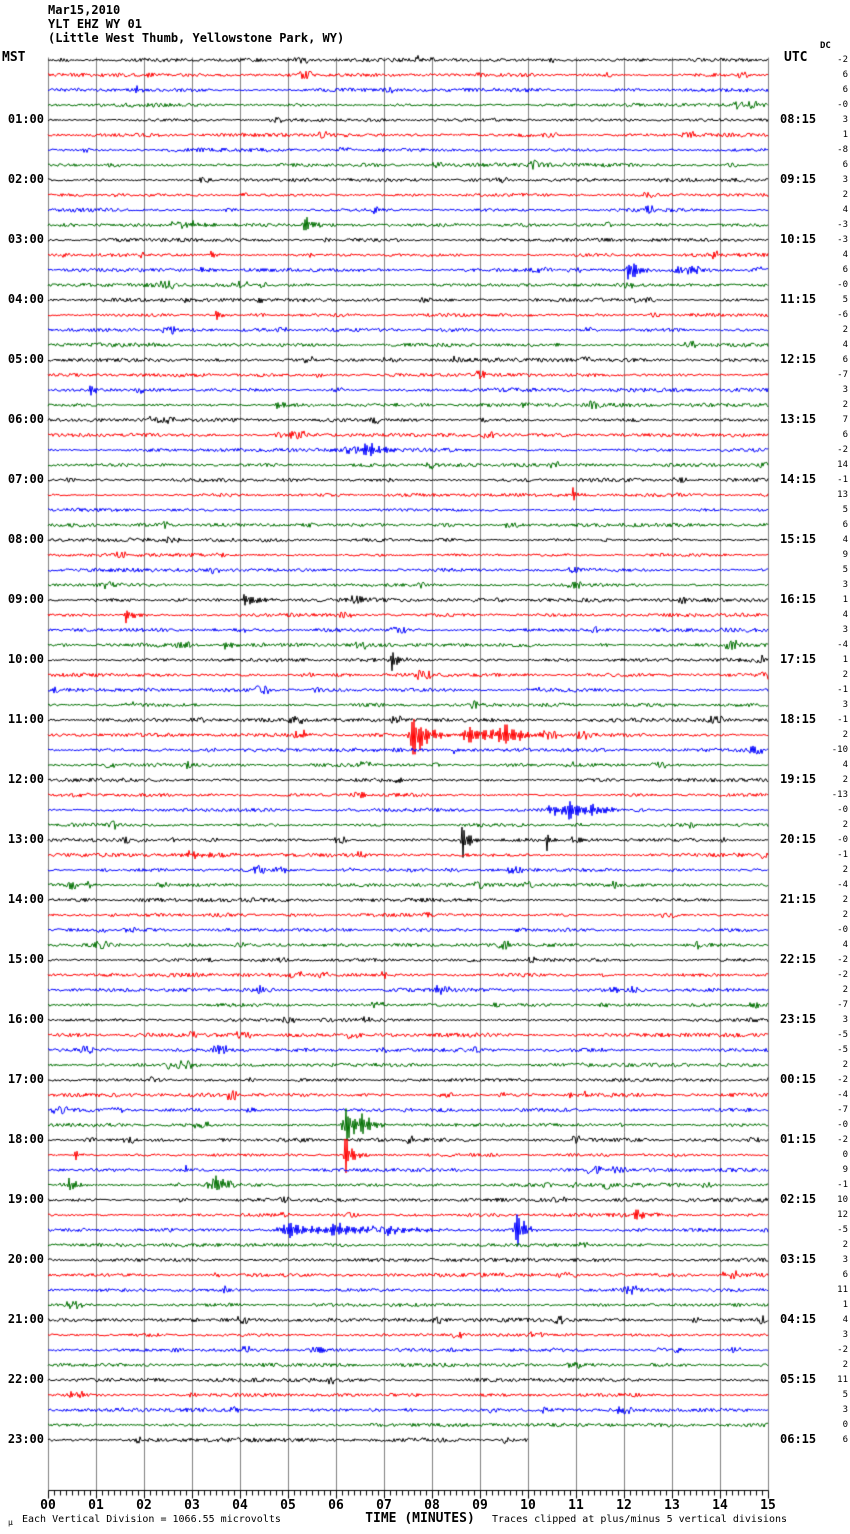 This screenshot has width=850, height=1534. Describe the element at coordinates (528, 1505) in the screenshot. I see `x-tick-label: 10` at that location.